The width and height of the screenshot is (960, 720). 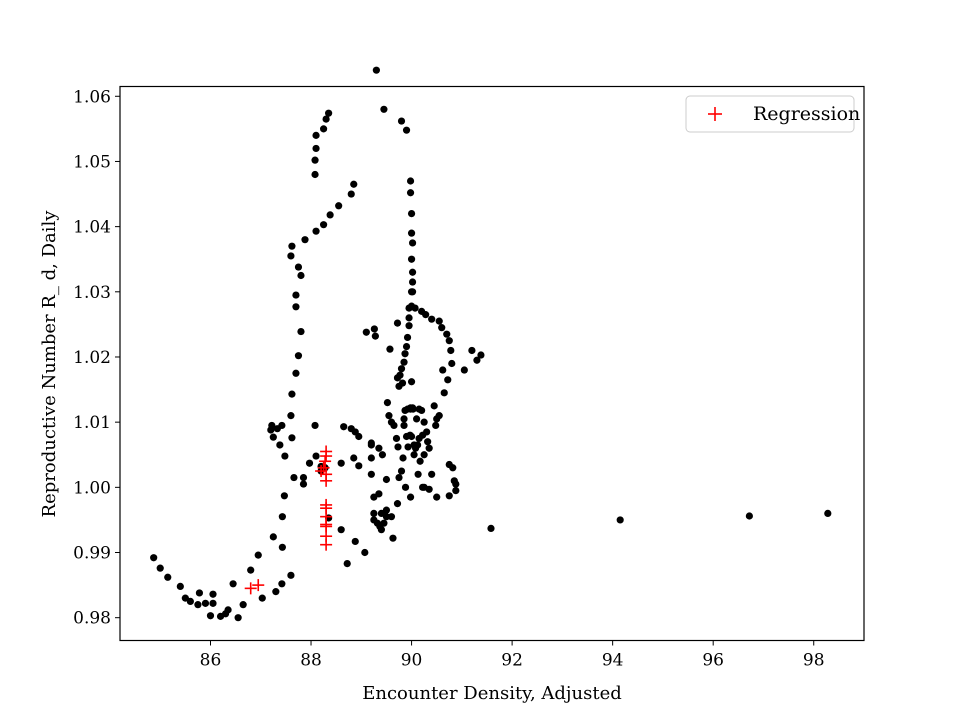 I want to click on y-axis-ticks: 0.98 0.99 1.00 1.01 1.02 1.03 1.04 1.05 1.06, so click(x=96, y=358).